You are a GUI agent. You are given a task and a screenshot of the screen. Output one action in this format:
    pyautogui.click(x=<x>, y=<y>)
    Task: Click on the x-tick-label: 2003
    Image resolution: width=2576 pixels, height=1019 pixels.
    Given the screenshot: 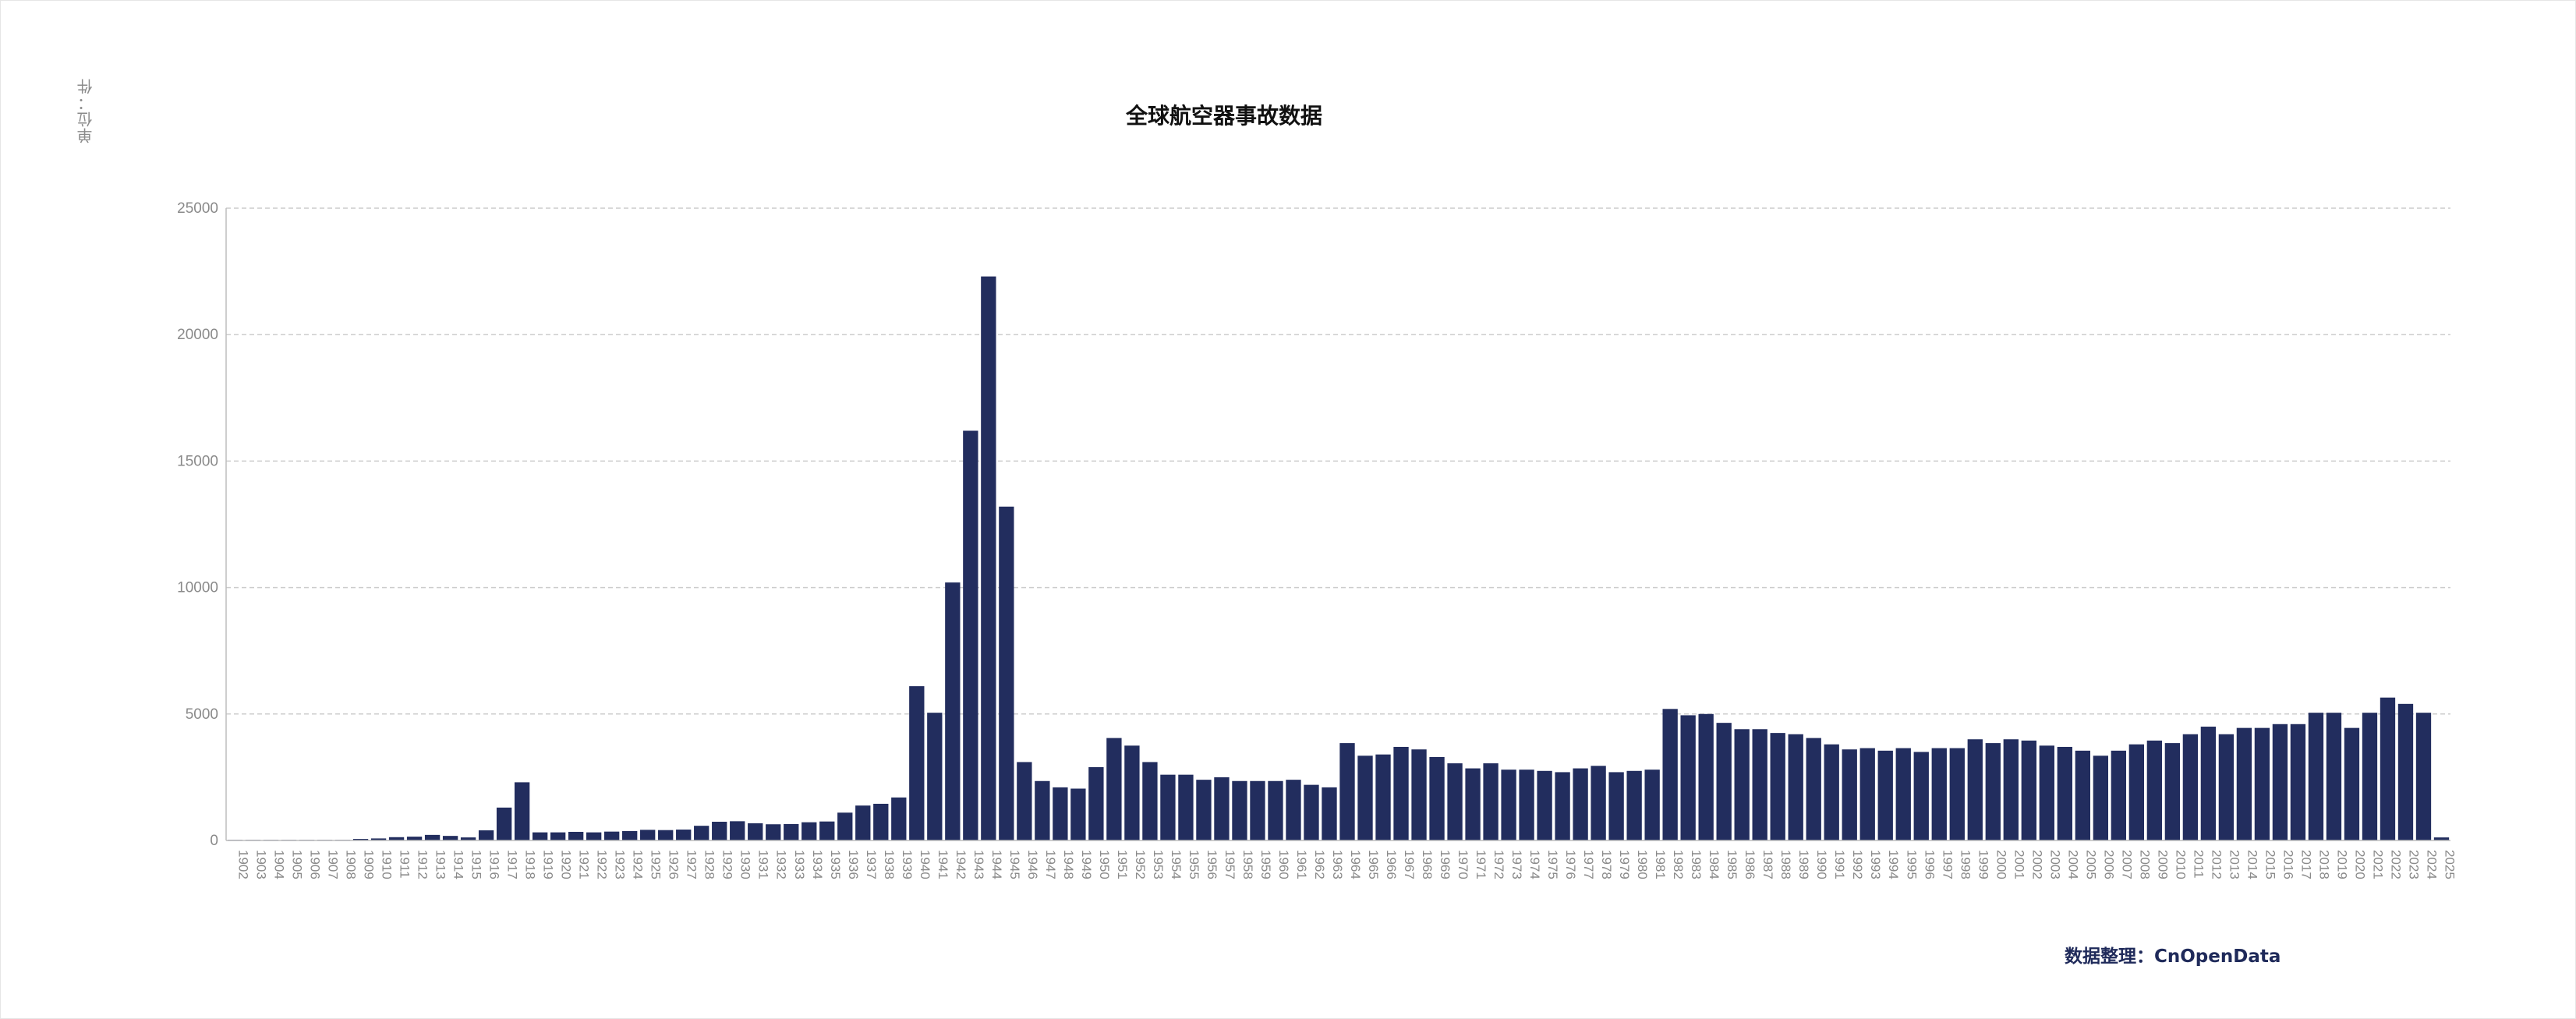 What is the action you would take?
    pyautogui.click(x=2054, y=864)
    